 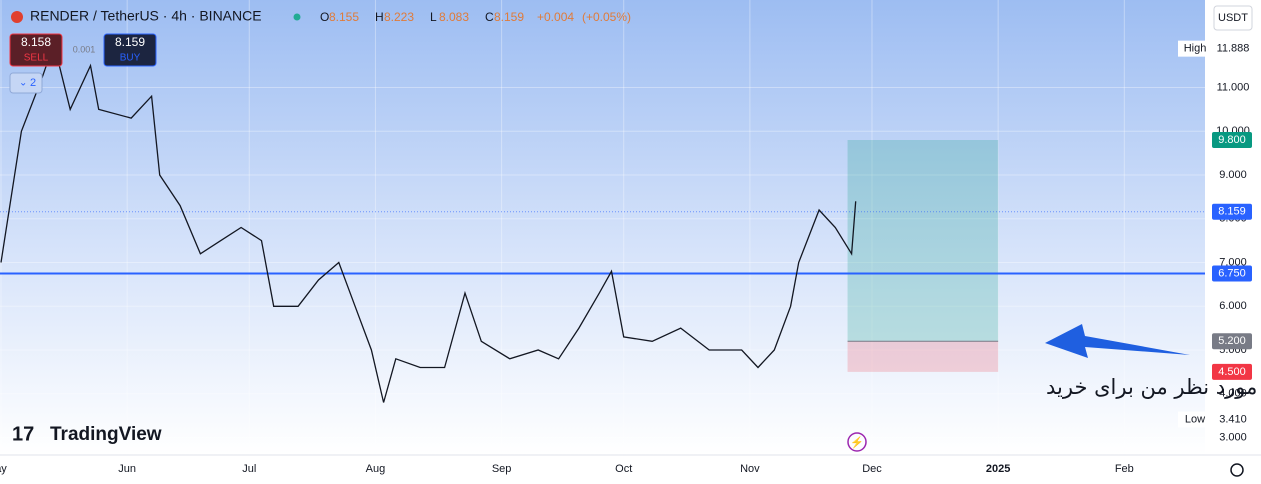 What do you see at coordinates (3, 469) in the screenshot?
I see `x-tick-label: ay` at bounding box center [3, 469].